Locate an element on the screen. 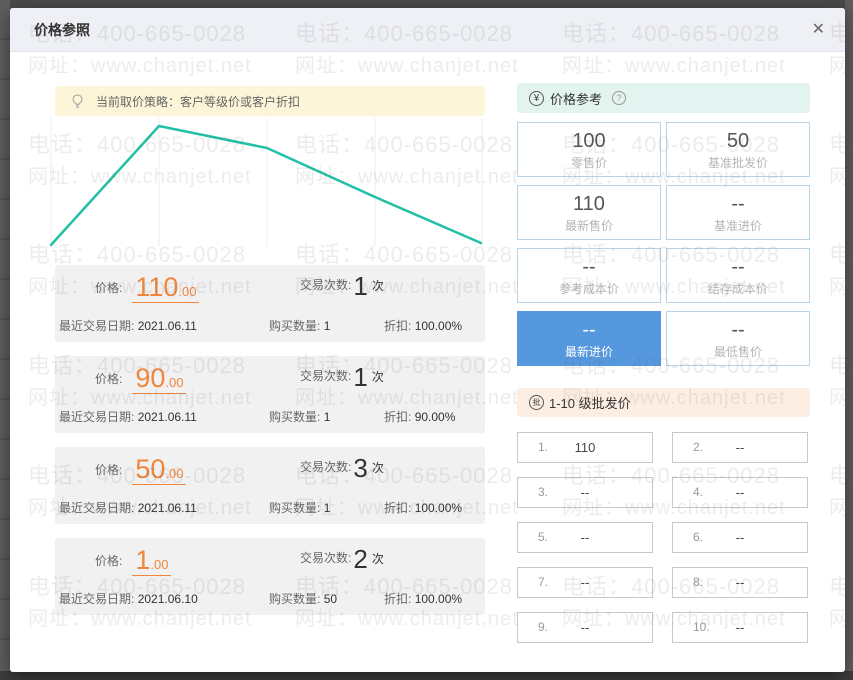 This screenshot has height=680, width=853. wholesale-box: 2. -- is located at coordinates (740, 447).